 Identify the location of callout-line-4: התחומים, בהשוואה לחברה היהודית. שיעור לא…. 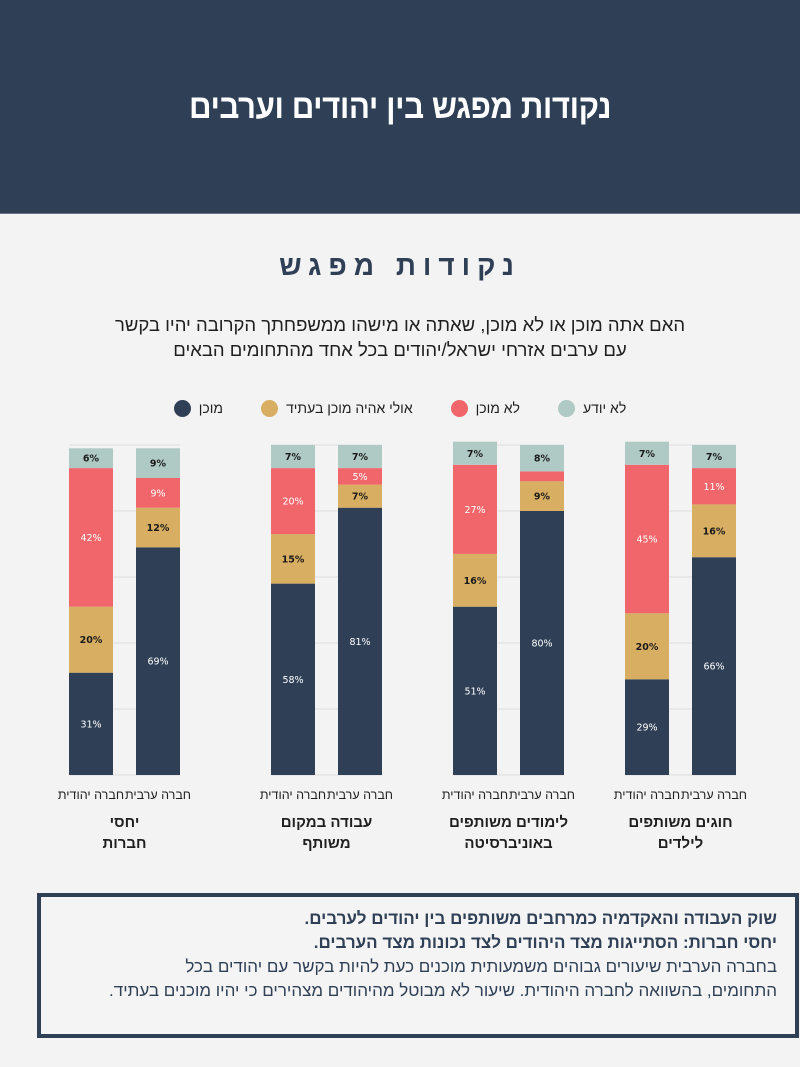
(443, 990).